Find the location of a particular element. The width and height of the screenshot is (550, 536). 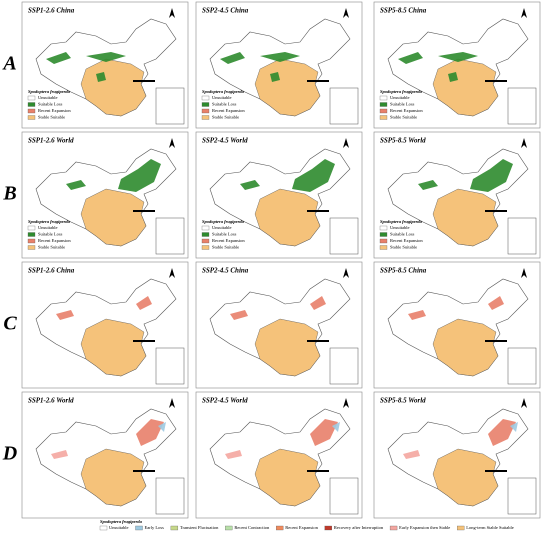

map-panel: SSP1-2.6 China is located at coordinates (105, 325).